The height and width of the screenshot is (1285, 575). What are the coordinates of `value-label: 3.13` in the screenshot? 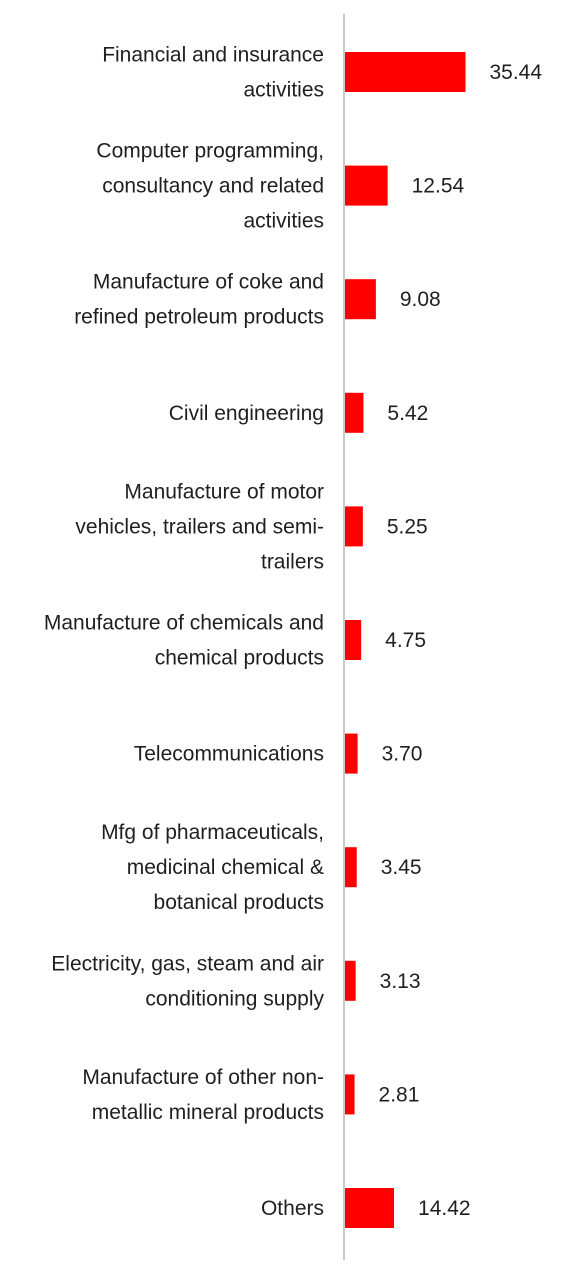 It's located at (400, 981).